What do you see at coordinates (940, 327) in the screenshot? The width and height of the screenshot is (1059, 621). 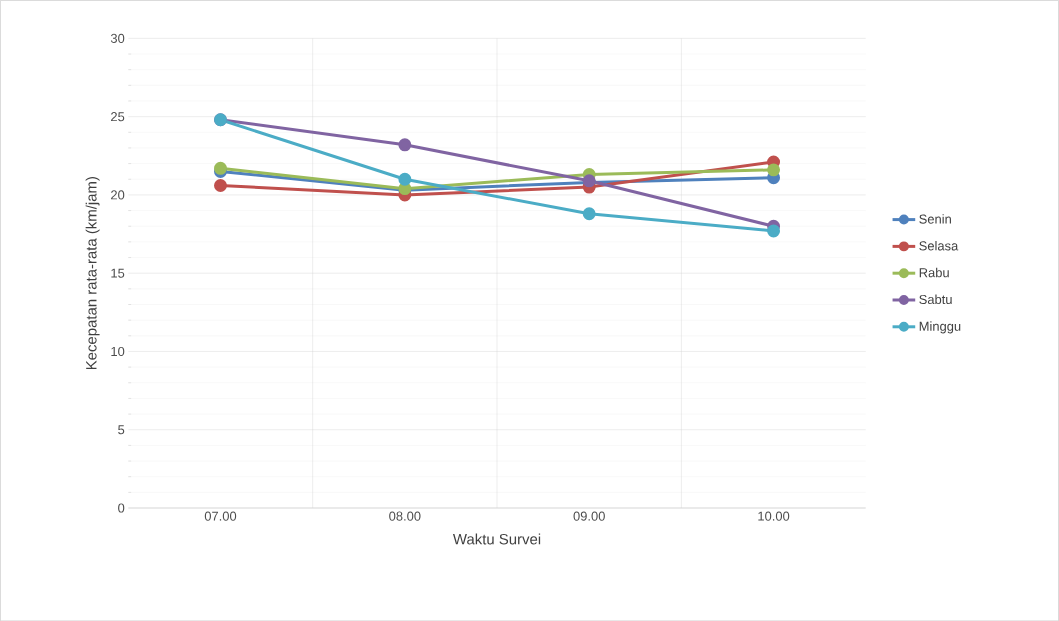 I see `legend-label: Minggu` at bounding box center [940, 327].